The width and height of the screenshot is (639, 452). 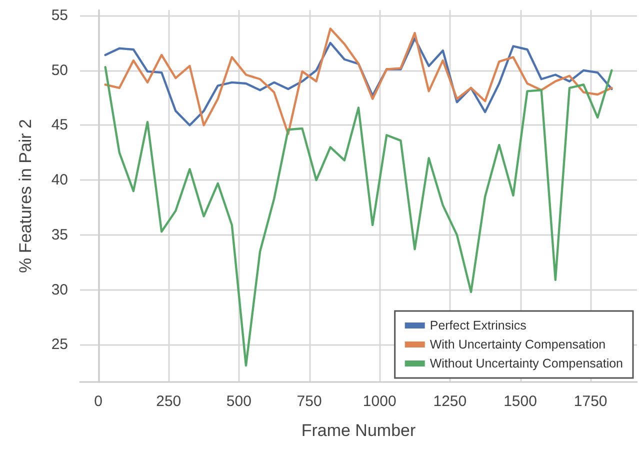 I want to click on x-tick-label: 500, so click(x=239, y=401).